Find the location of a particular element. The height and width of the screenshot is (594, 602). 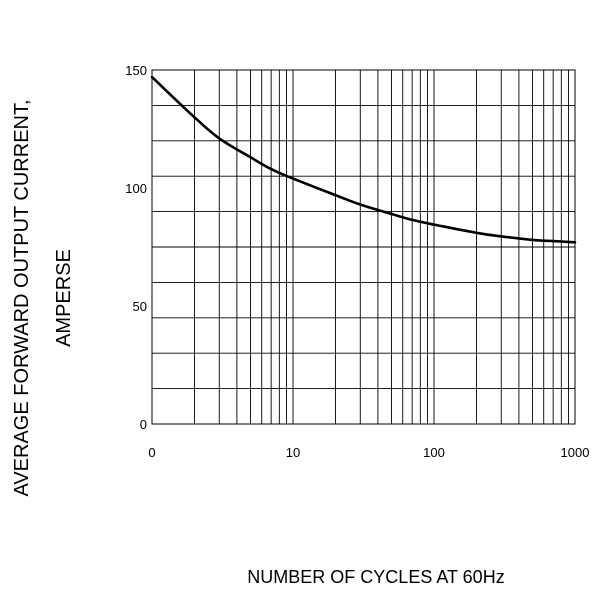

x-tick-label: 100 is located at coordinates (434, 452).